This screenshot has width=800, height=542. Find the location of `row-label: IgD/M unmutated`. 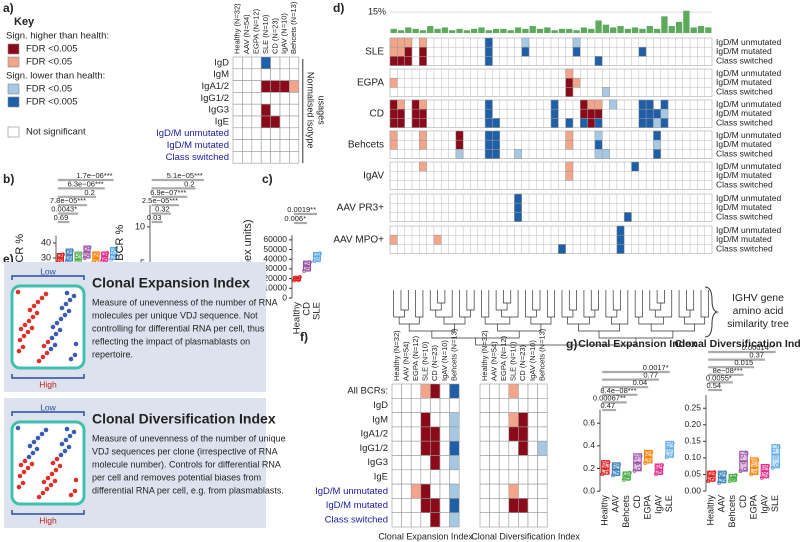

row-label: IgD/M unmutated is located at coordinates (748, 104).